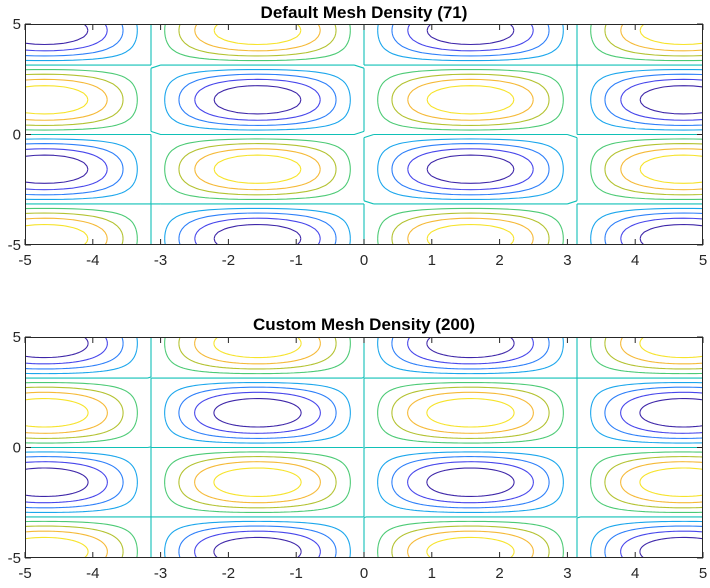 The height and width of the screenshot is (588, 710). I want to click on chart-title-custom: Custom Mesh Density (200), so click(364, 324).